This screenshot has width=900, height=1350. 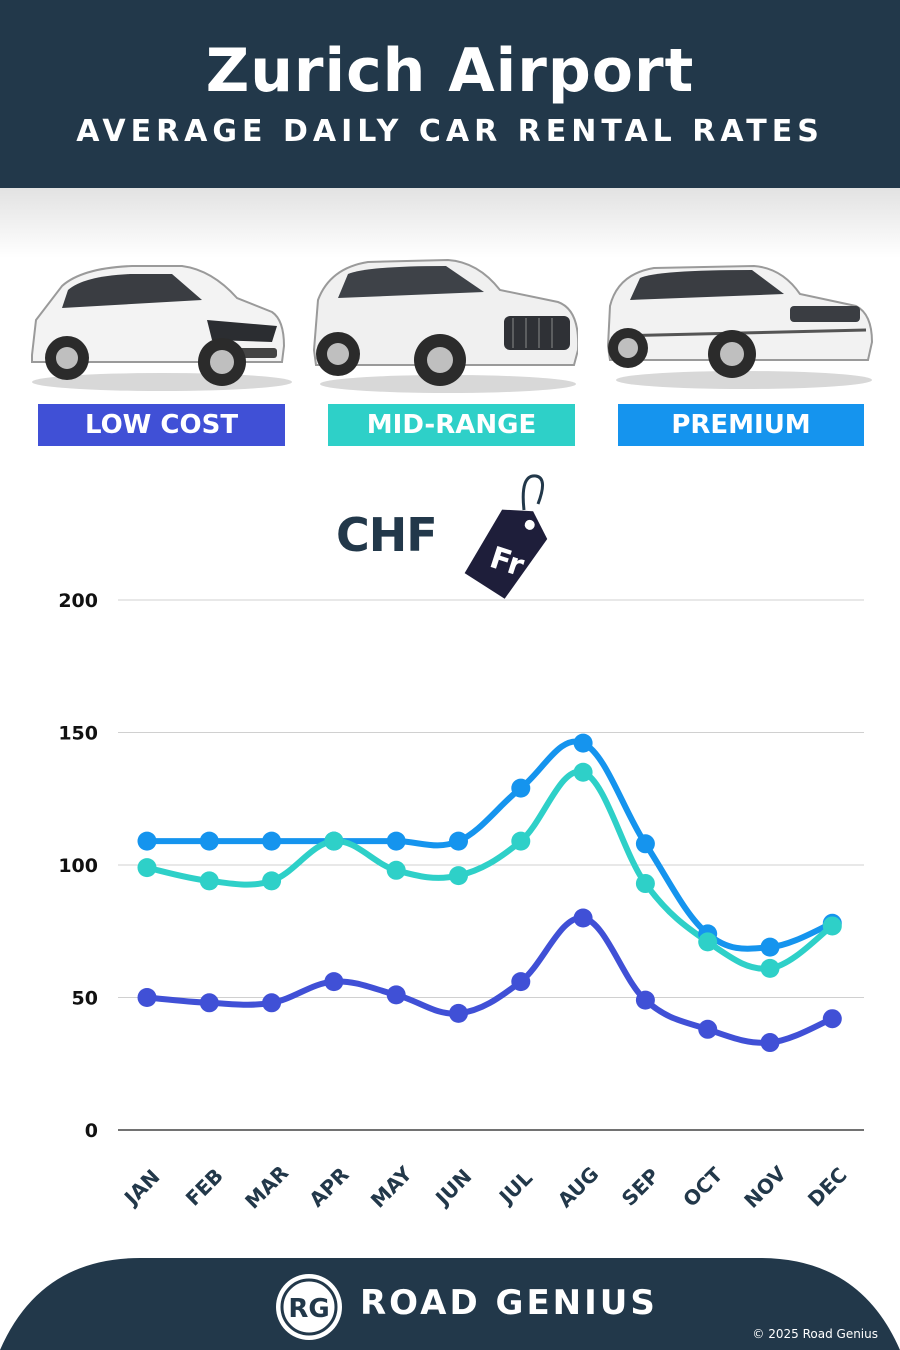 I want to click on hatchback-car-image, so click(x=161, y=328).